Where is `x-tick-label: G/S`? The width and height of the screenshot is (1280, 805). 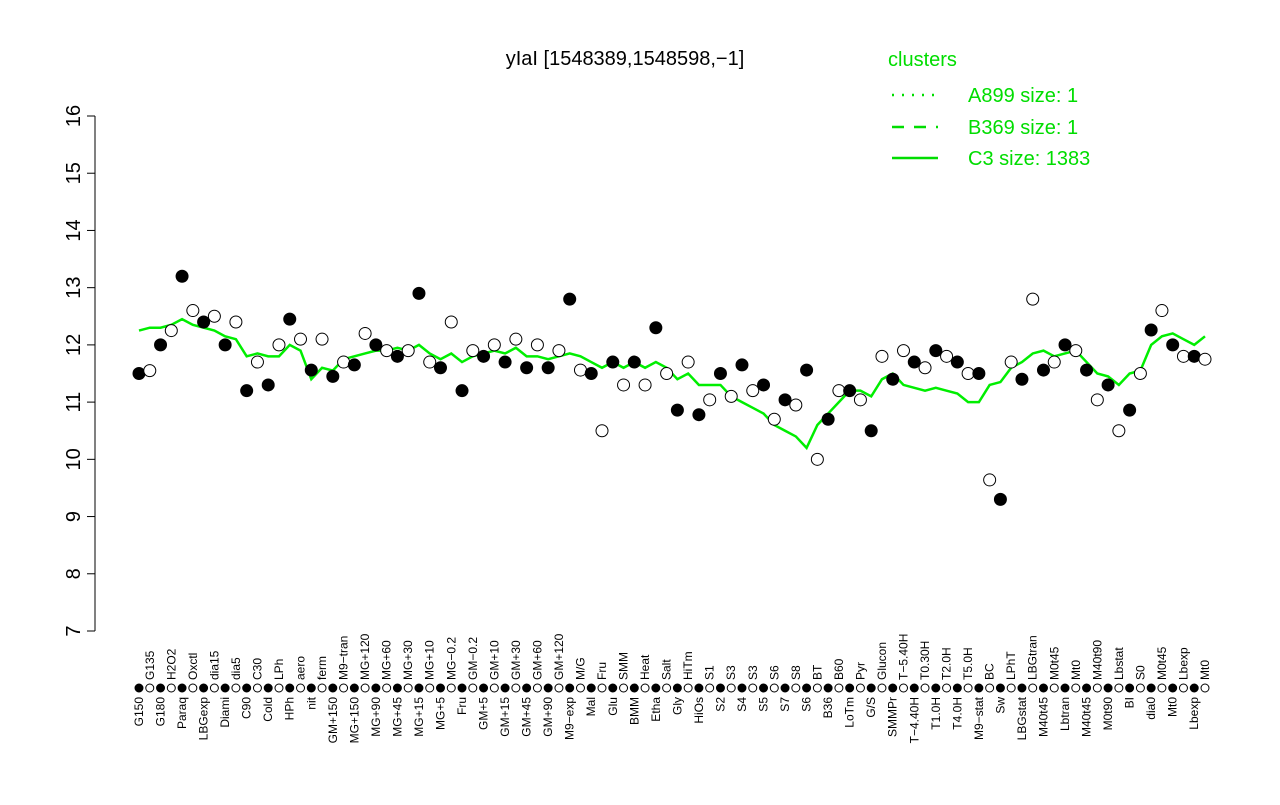
x-tick-label: G/S is located at coordinates (871, 707).